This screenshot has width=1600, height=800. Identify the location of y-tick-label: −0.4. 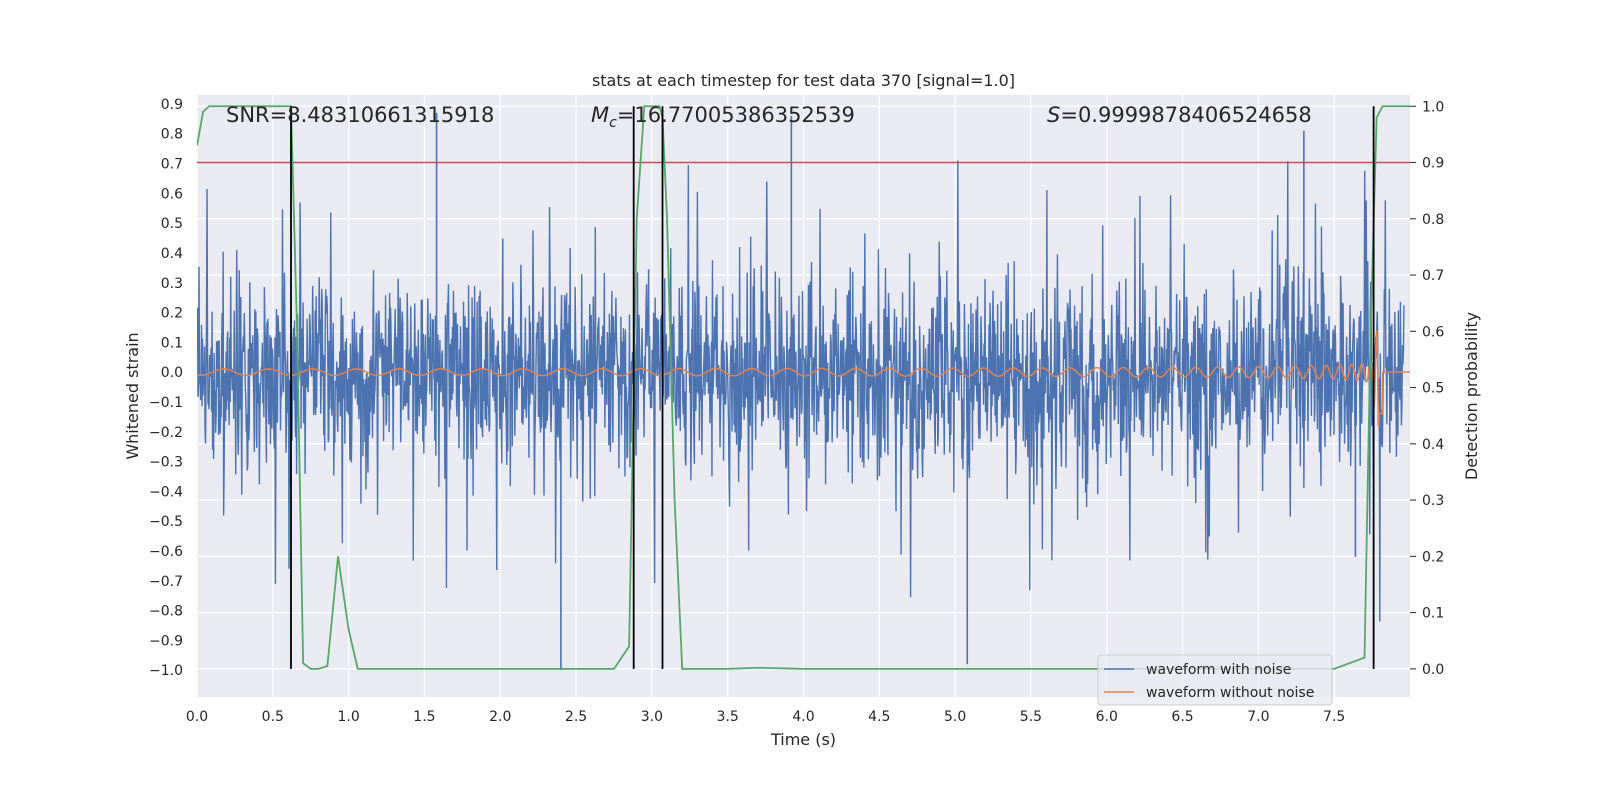
(166, 492).